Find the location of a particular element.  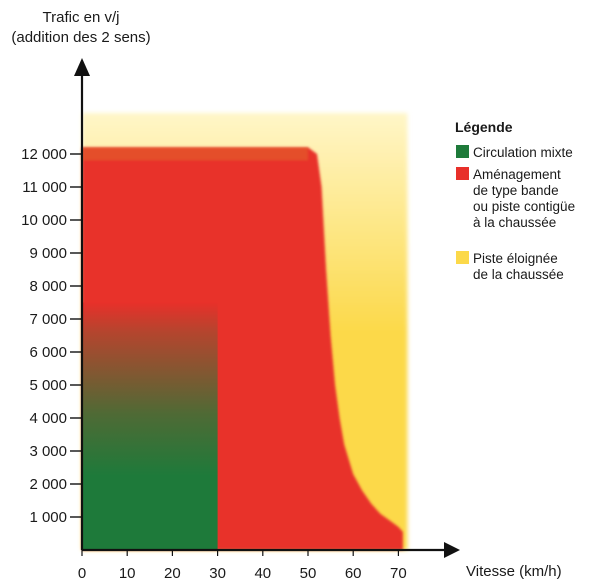

y-tick-label: 2 000 is located at coordinates (48, 484).